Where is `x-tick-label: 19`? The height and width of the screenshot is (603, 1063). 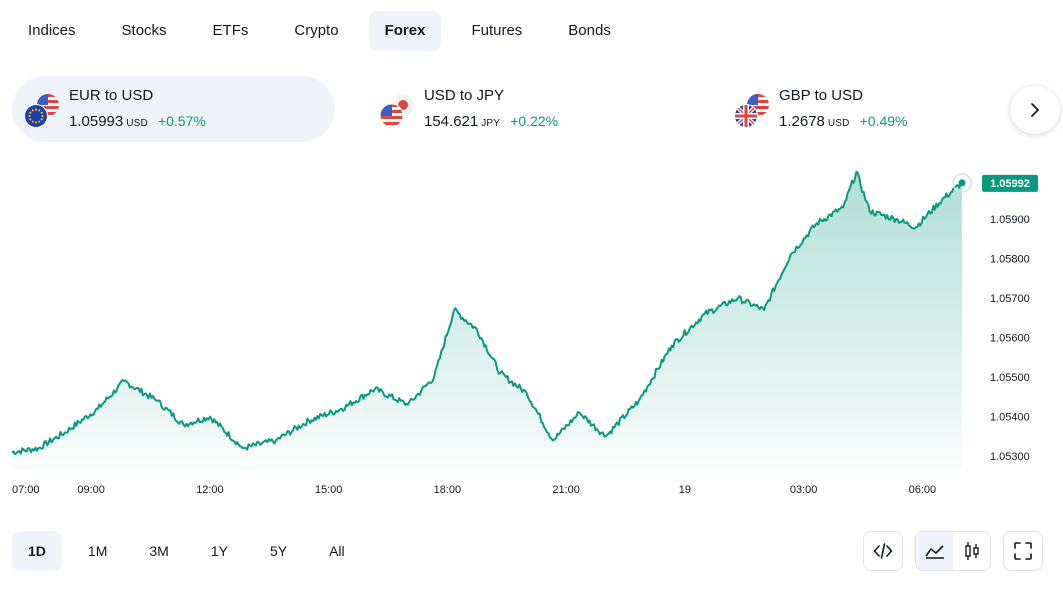
x-tick-label: 19 is located at coordinates (685, 490).